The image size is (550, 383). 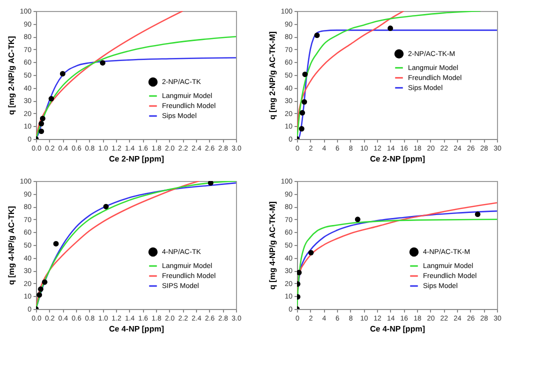 What do you see at coordinates (272, 245) in the screenshot?
I see `y-axis-title: q [mg 4-NP/g AC-TK-M]` at bounding box center [272, 245].